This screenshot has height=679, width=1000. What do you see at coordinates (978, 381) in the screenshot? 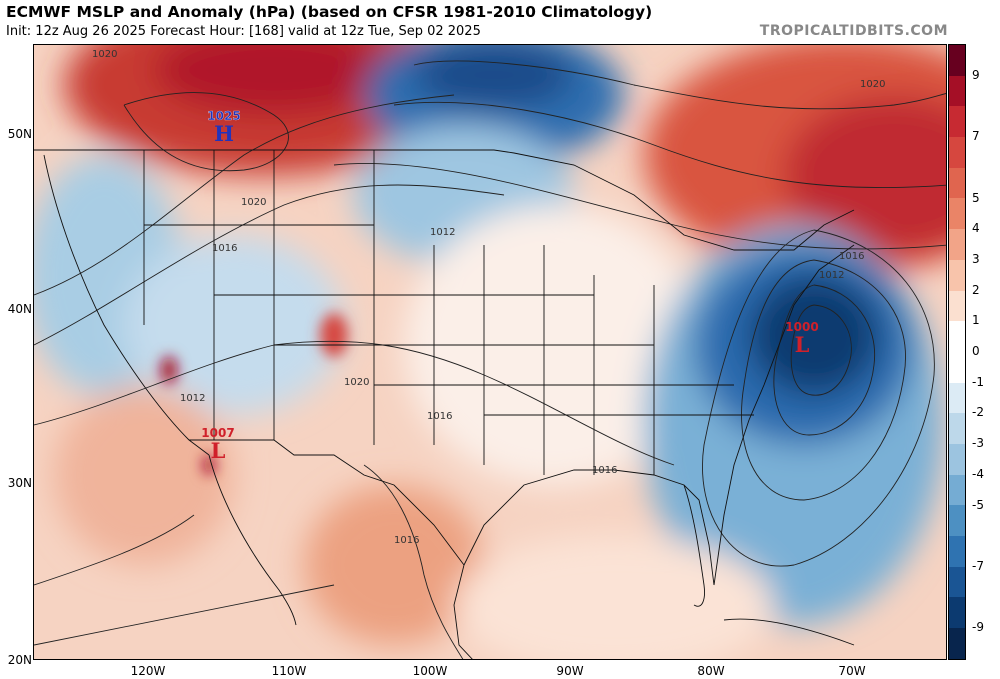
I see `colorbar-tick-label: -1` at bounding box center [978, 381].